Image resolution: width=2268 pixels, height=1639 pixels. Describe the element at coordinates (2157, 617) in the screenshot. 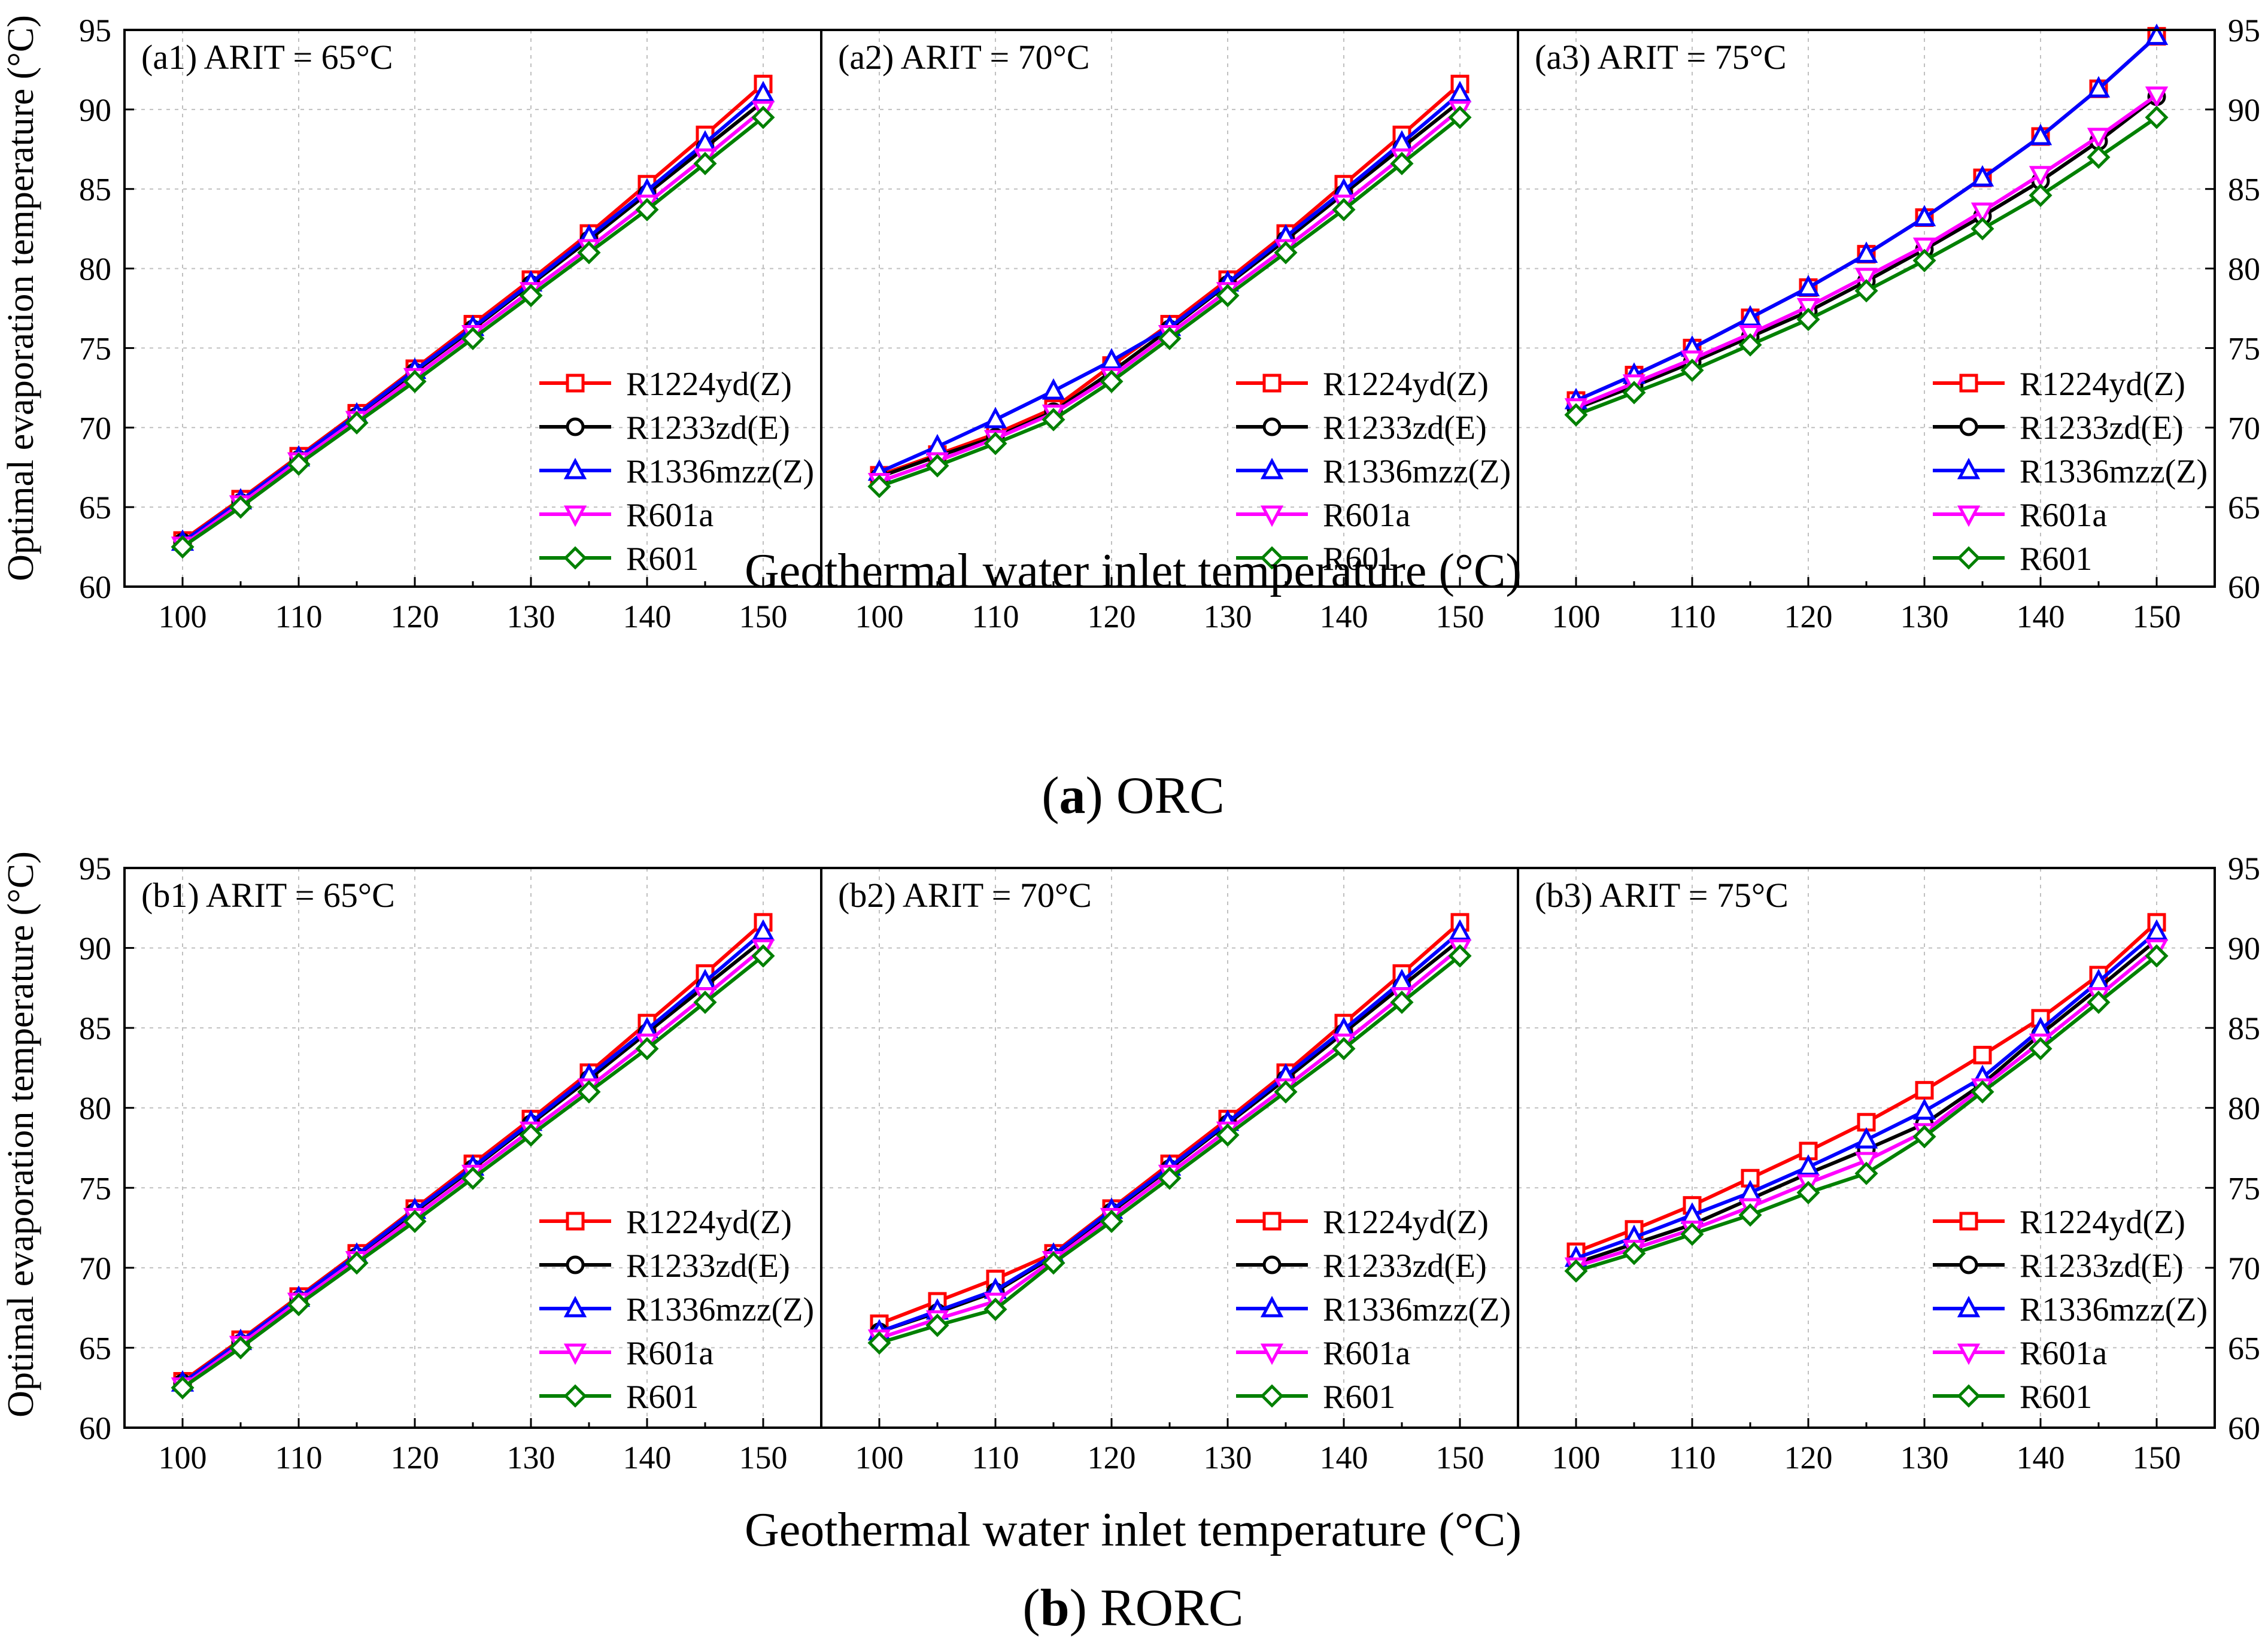

I see `x-tick-label: 150` at that location.